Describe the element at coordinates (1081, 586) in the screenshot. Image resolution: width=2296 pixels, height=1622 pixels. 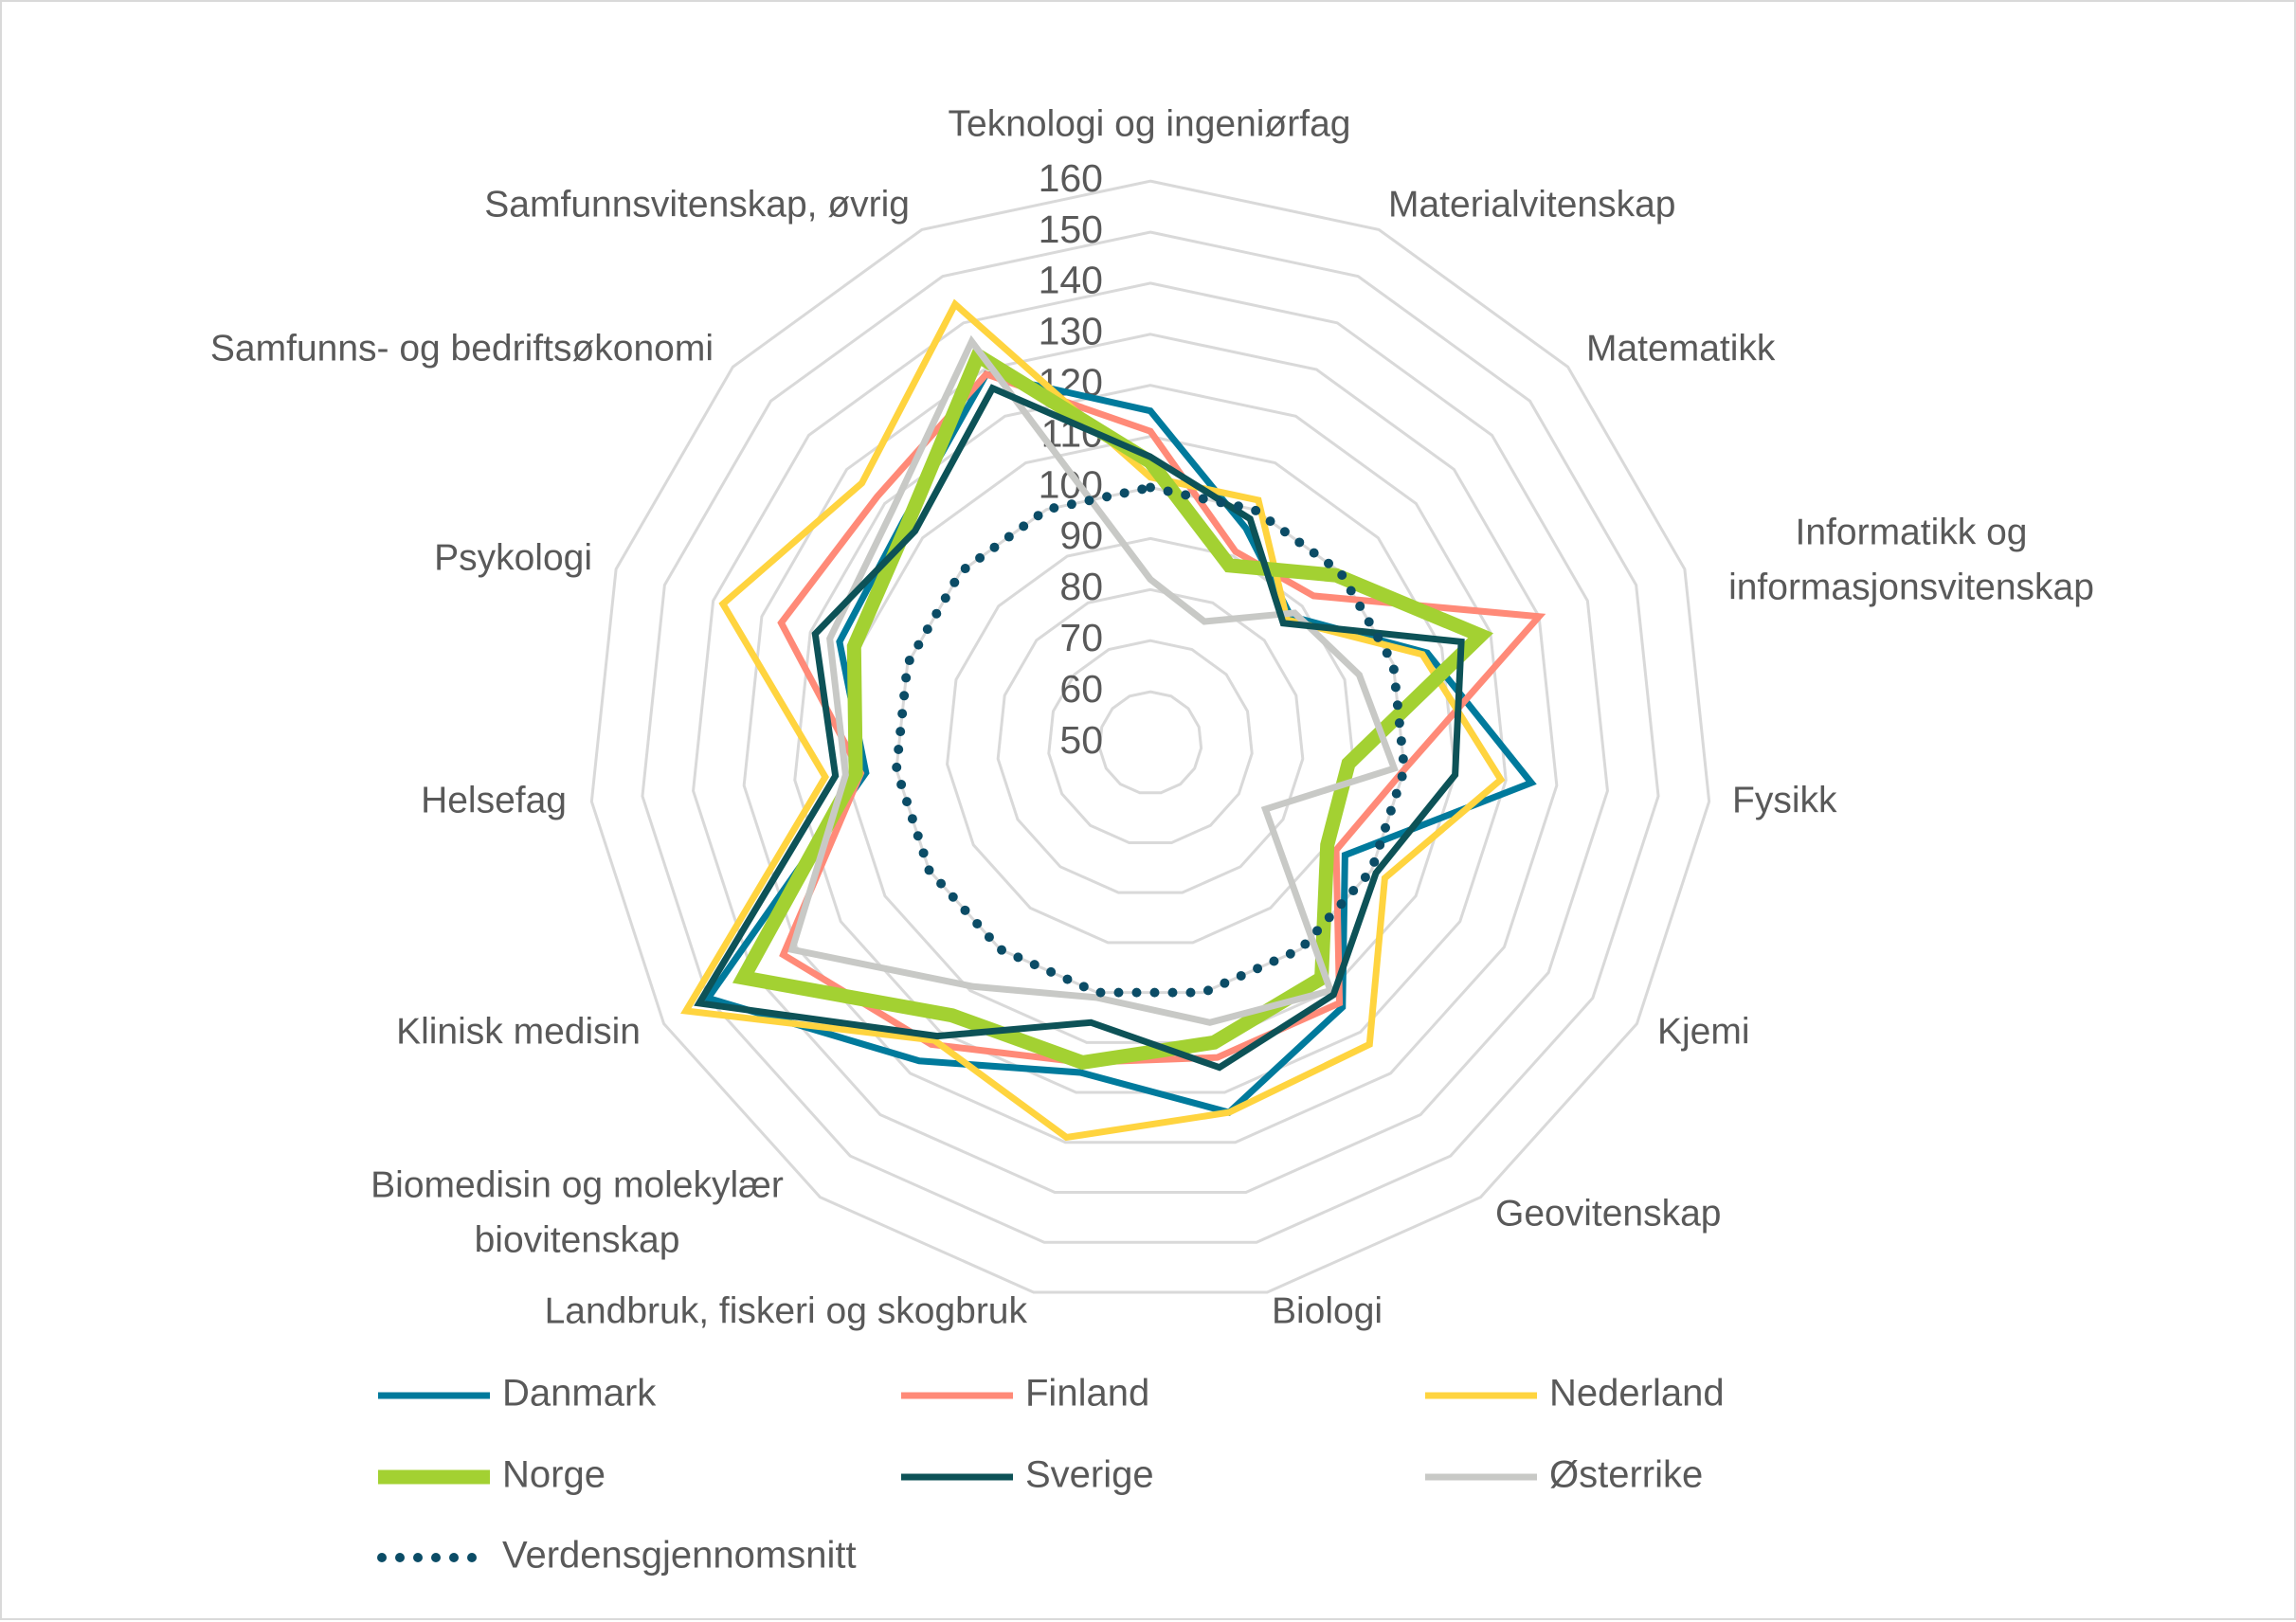
I see `tick-label: 80` at that location.